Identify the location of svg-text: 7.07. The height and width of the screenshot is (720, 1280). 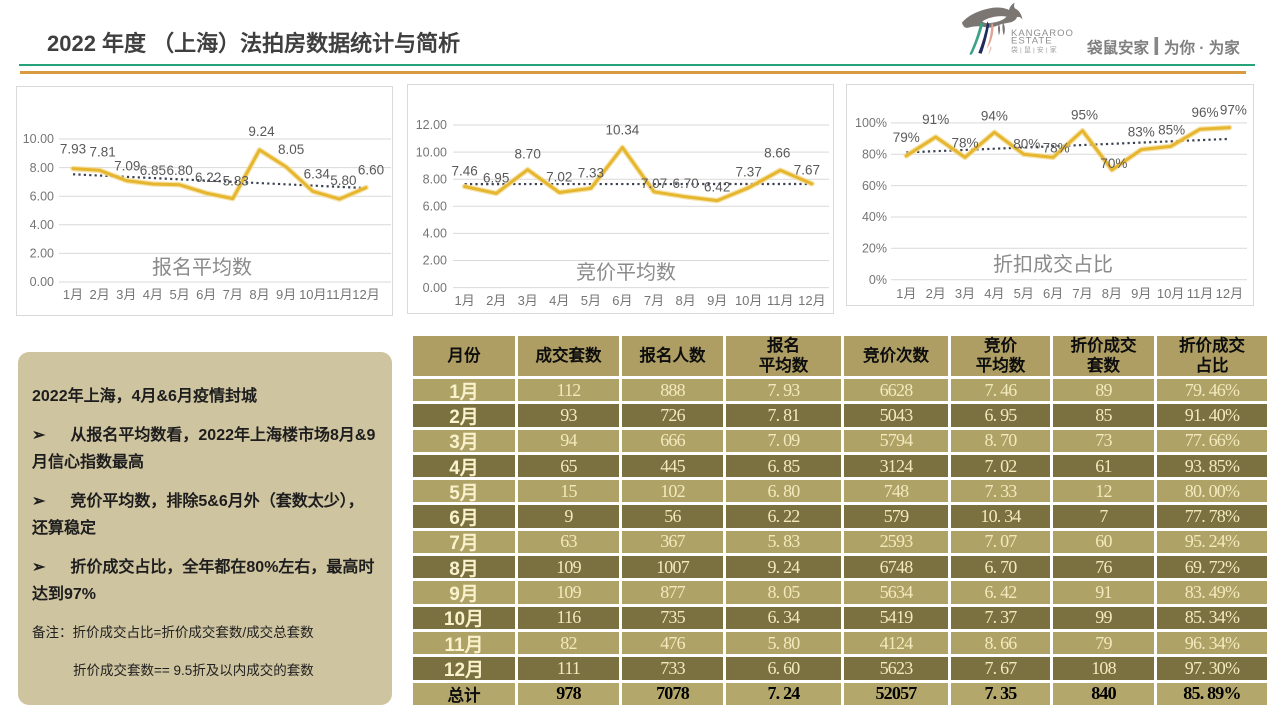
(654, 183).